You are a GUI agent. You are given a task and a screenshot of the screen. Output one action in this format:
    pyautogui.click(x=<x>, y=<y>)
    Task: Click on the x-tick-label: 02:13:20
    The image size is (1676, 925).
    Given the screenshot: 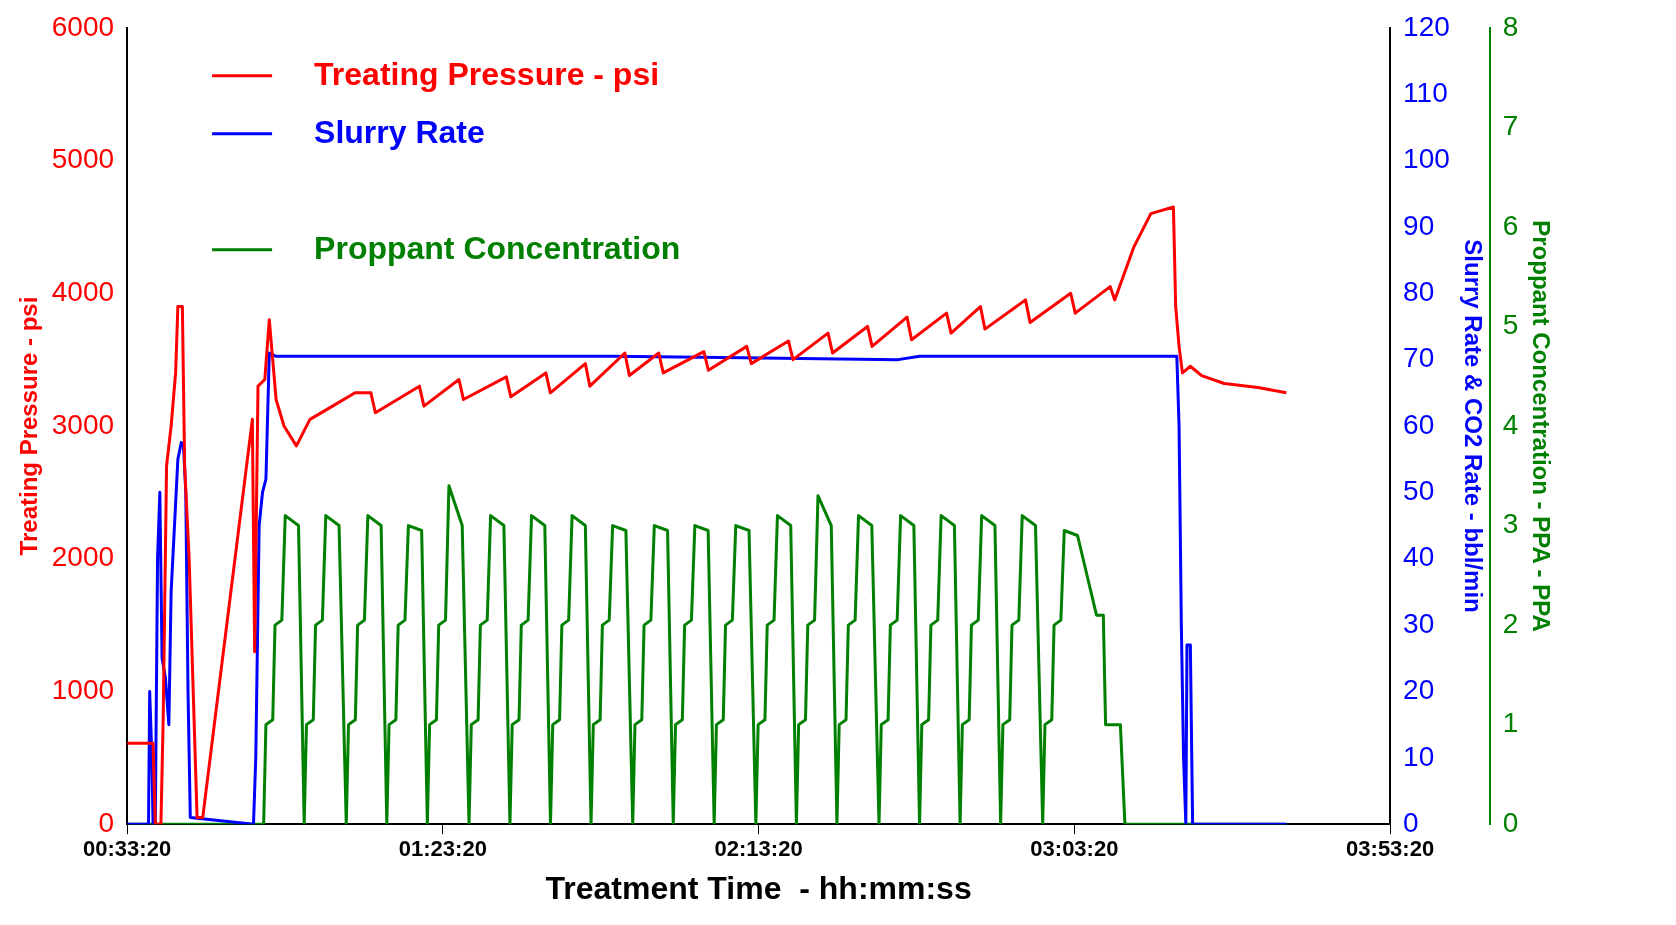 What is the action you would take?
    pyautogui.click(x=758, y=849)
    